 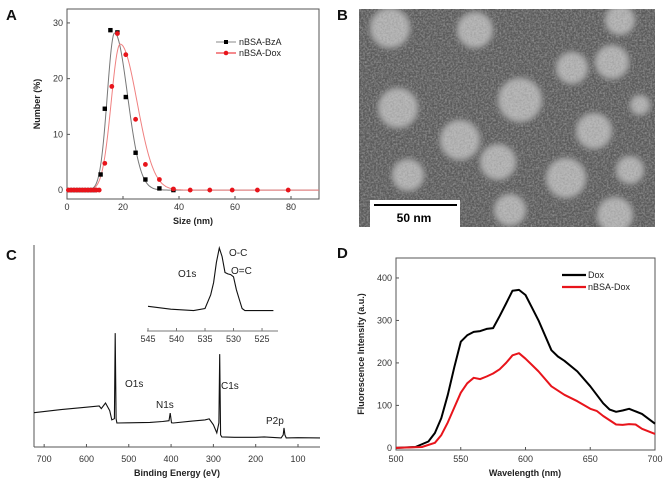 I want to click on inset-x-tick-label: 535, so click(x=205, y=339).